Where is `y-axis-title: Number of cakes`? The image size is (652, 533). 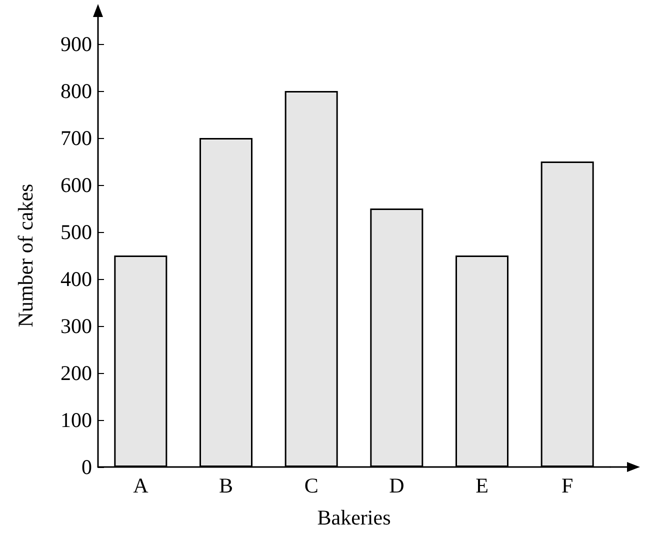 y-axis-title: Number of cakes is located at coordinates (26, 256).